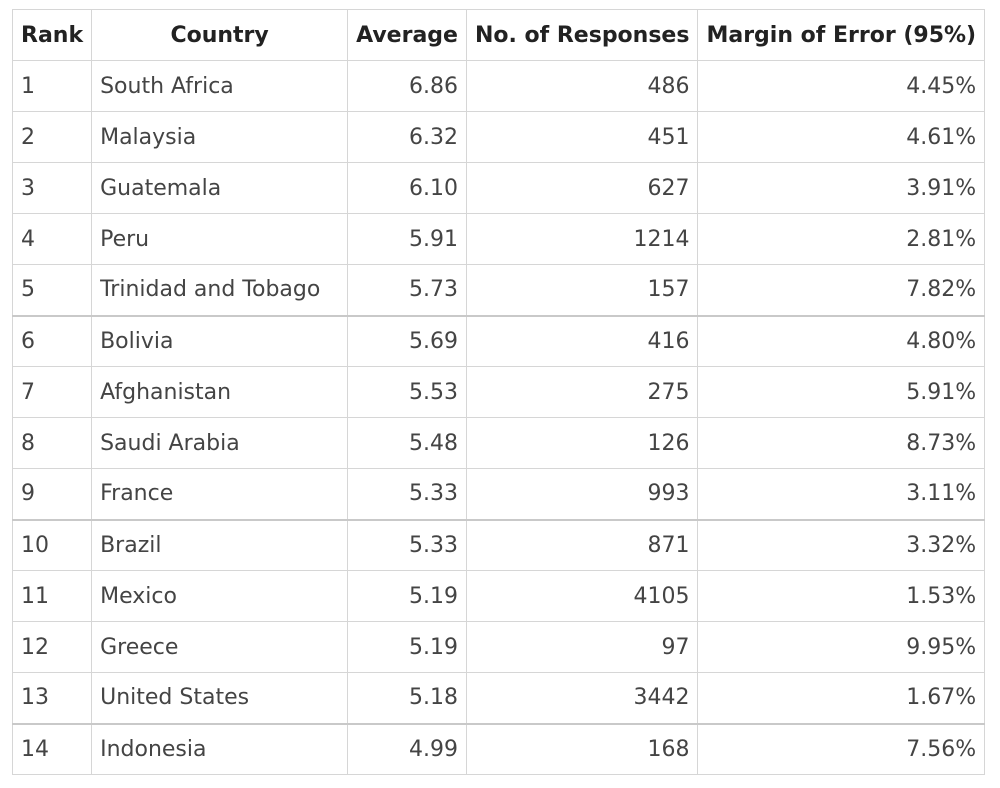  What do you see at coordinates (52, 698) in the screenshot?
I see `rank-cell: 13` at bounding box center [52, 698].